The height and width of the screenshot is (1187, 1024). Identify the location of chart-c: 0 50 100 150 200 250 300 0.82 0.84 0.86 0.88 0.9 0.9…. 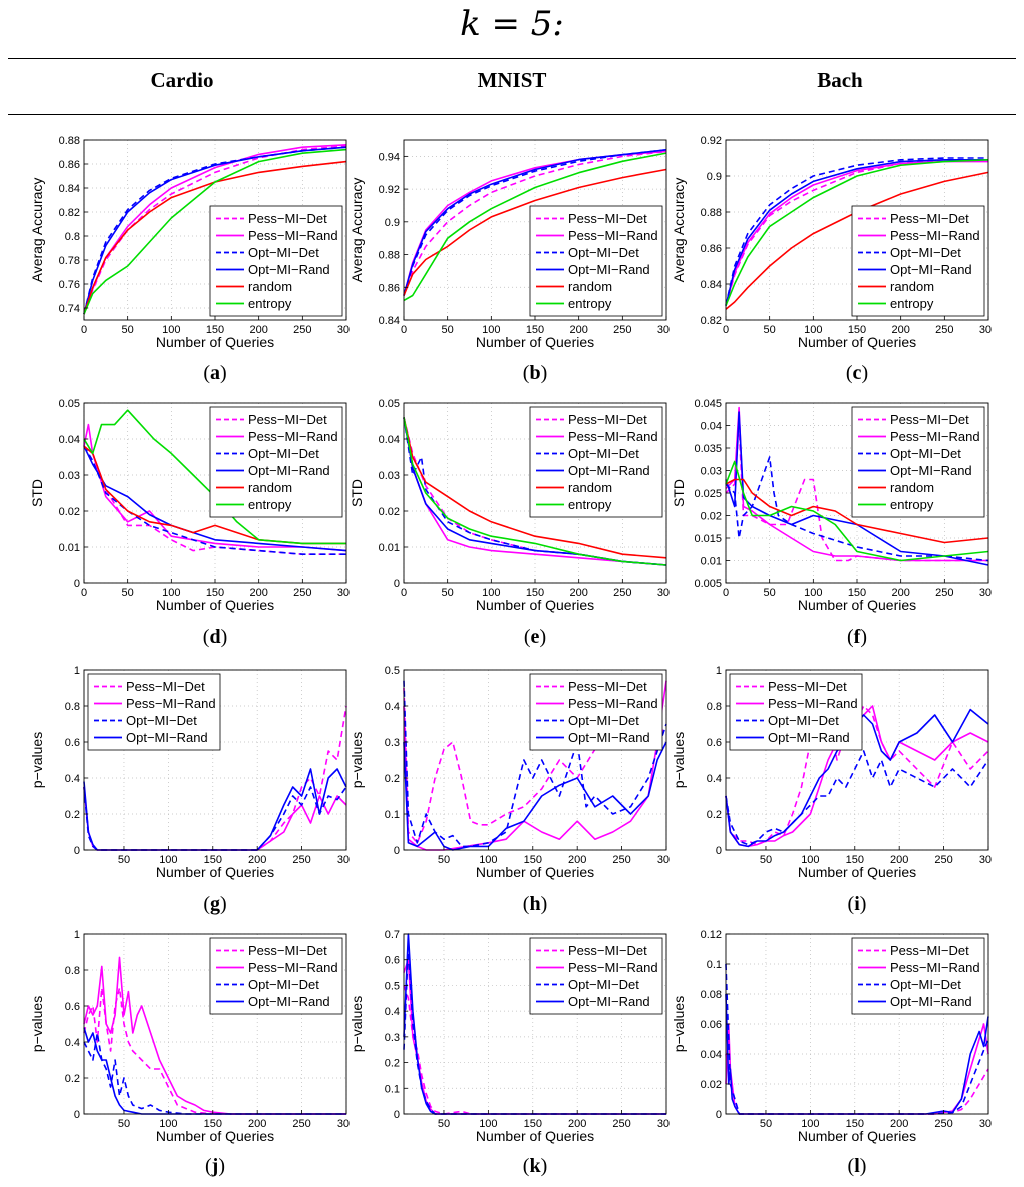
(834, 248).